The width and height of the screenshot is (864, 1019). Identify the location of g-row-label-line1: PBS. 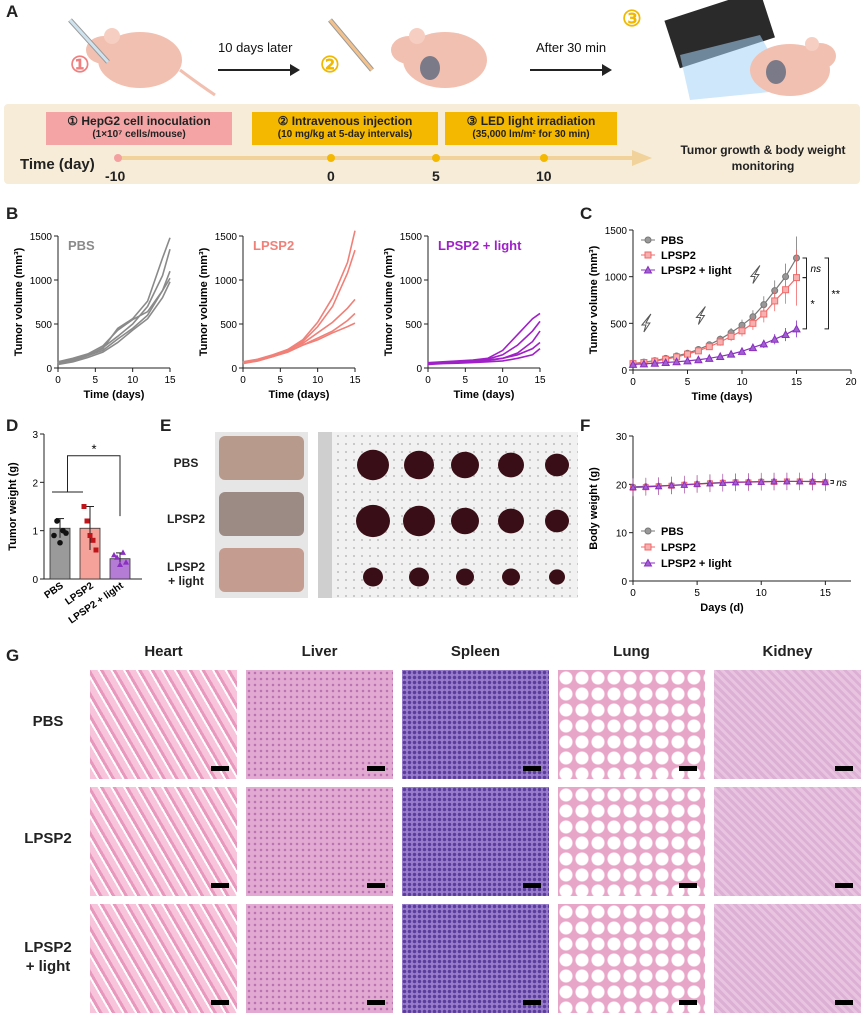
(48, 721).